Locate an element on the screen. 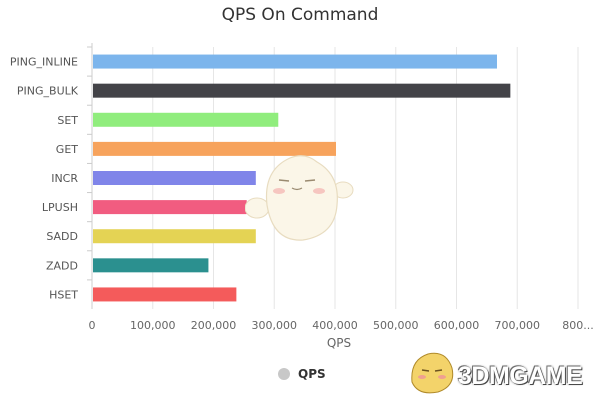  y-category-label: SET is located at coordinates (67, 120).